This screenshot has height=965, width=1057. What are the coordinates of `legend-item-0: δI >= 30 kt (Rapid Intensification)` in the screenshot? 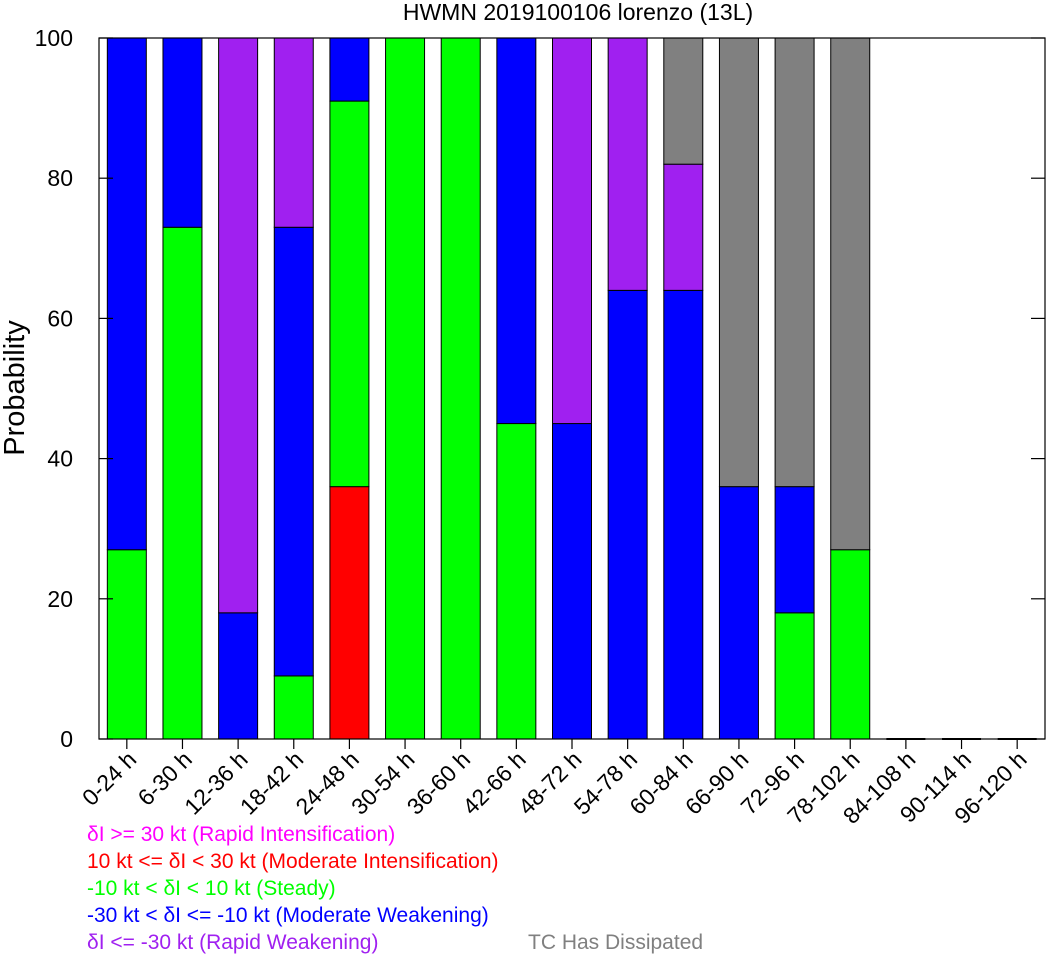 It's located at (241, 834).